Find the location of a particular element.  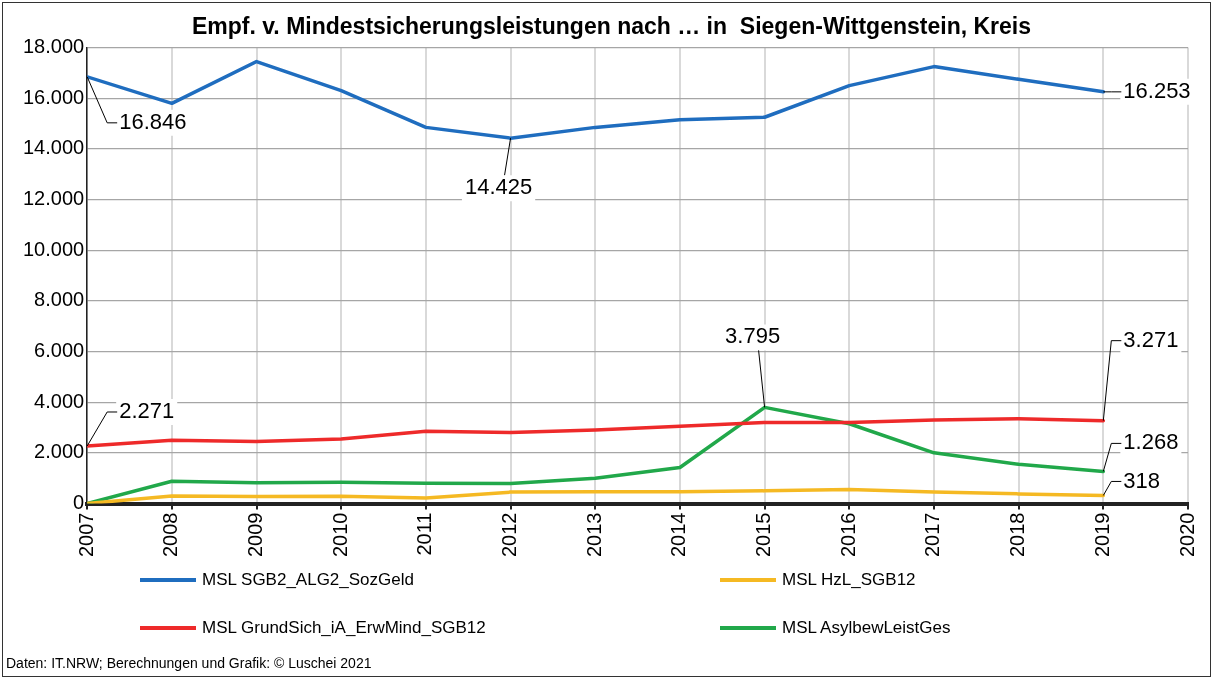

x-tick-label: 2012 is located at coordinates (509, 535).